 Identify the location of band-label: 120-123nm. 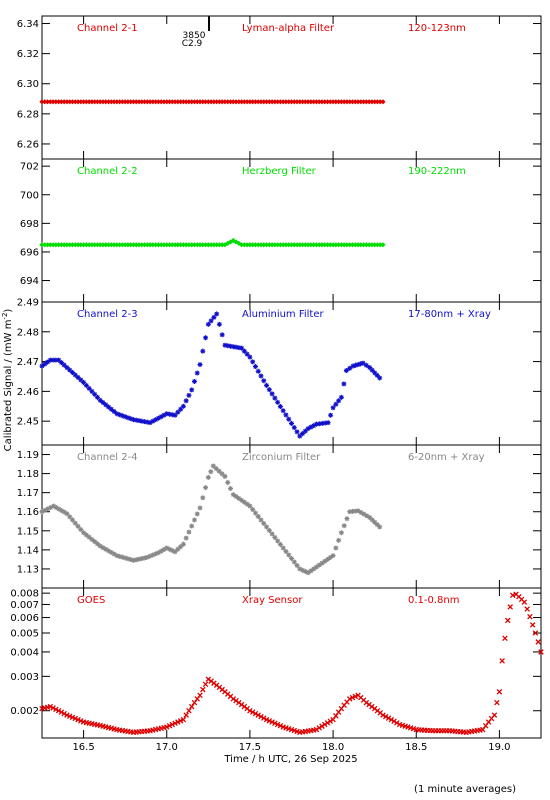
(437, 28).